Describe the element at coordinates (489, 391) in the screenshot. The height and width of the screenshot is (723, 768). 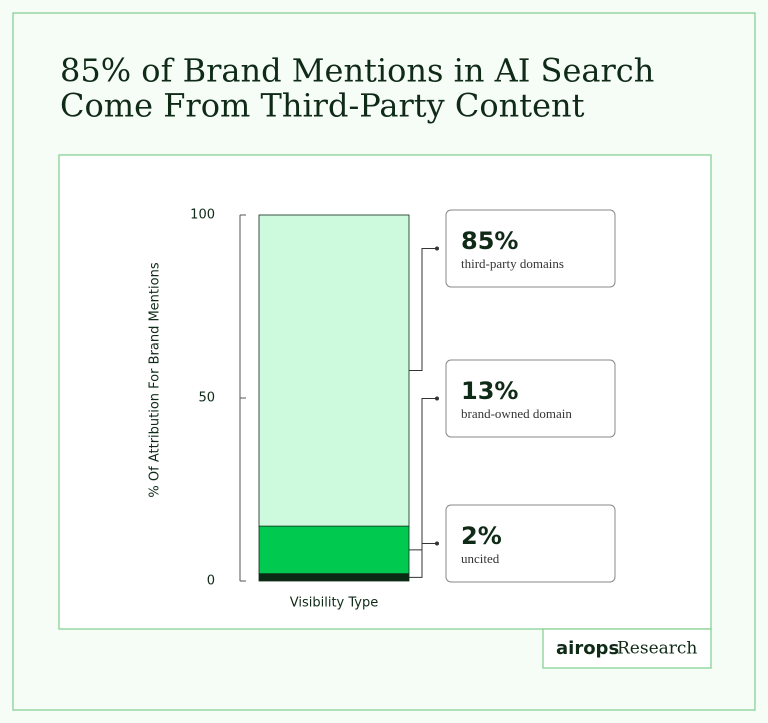
I see `value-label: 13%` at that location.